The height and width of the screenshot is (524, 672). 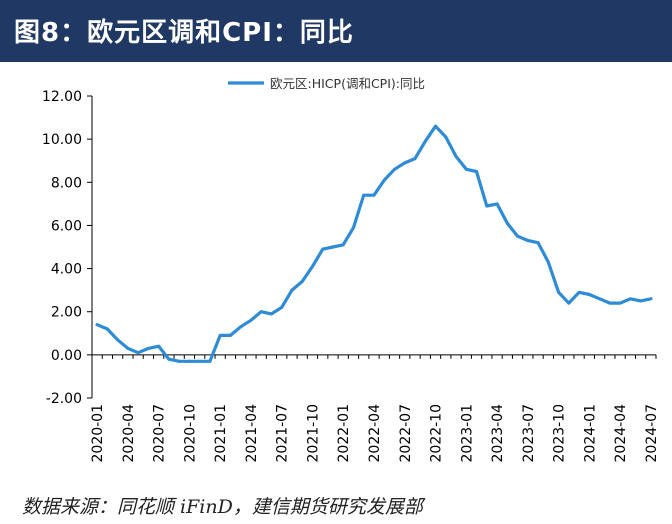 What do you see at coordinates (66, 183) in the screenshot?
I see `y-tick-label: 8.00` at bounding box center [66, 183].